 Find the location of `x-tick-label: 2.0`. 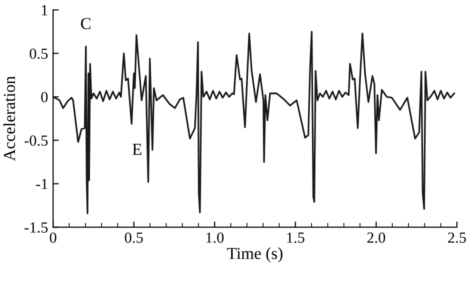

x-tick-label: 2.0 is located at coordinates (376, 237).